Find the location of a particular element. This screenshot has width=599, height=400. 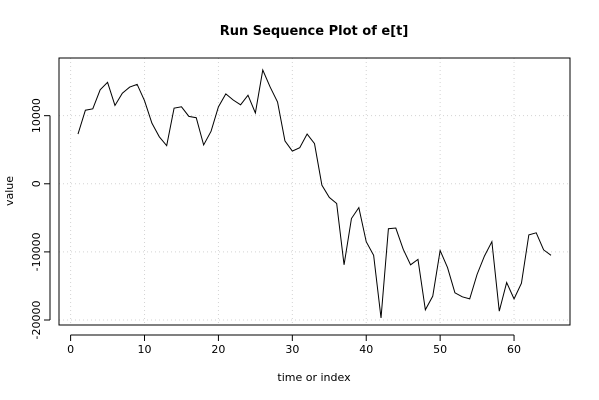

x-axis-label: time or index is located at coordinates (314, 377).